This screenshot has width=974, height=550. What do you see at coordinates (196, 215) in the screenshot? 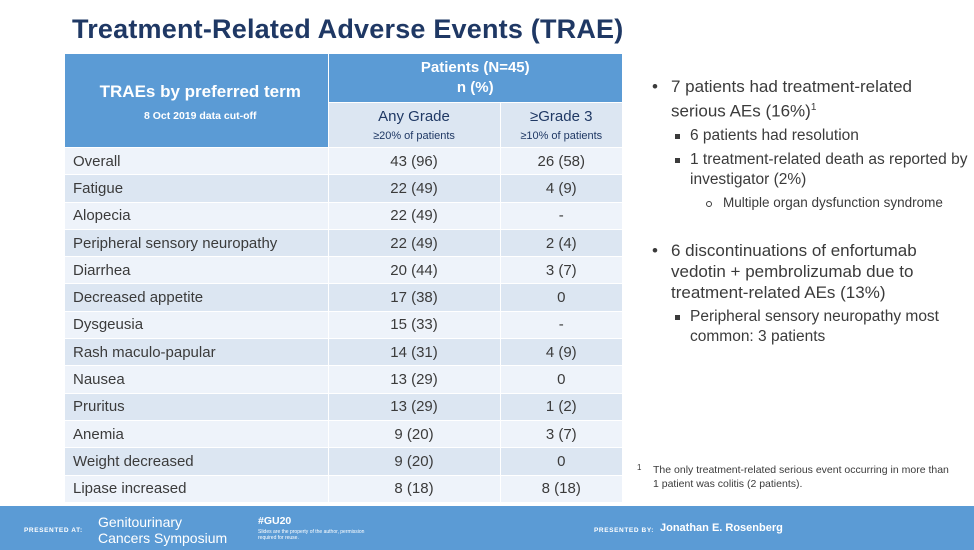
I see `term-cell: Alopecia` at bounding box center [196, 215].